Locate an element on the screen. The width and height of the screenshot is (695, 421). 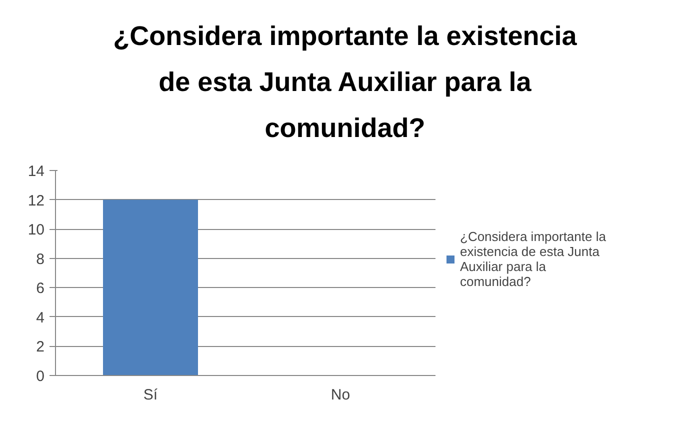
legend-label: ¿Considera importante la existencia de esta Junta Auxiliar para la comunidad? is located at coordinates (533, 259).